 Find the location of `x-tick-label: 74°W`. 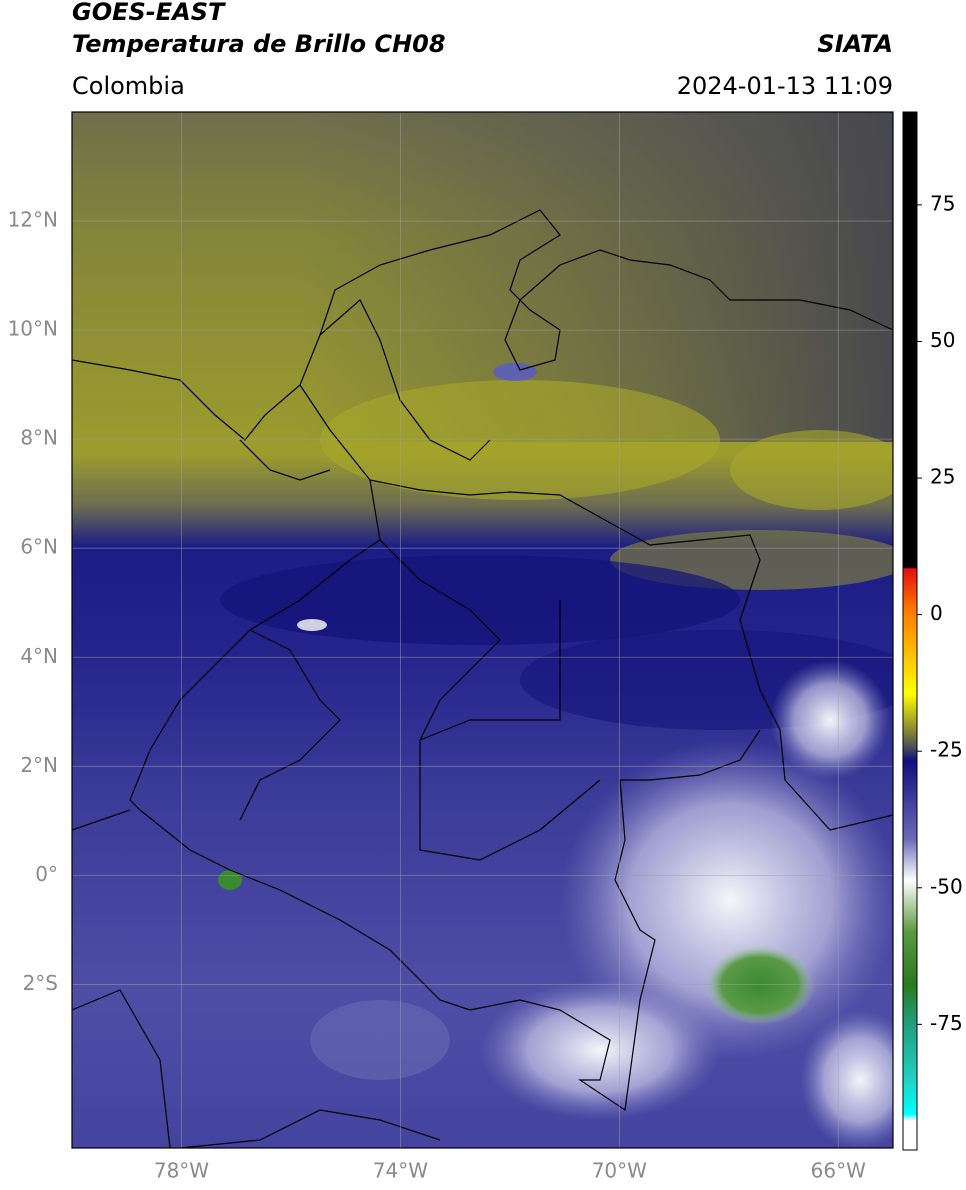

x-tick-label: 74°W is located at coordinates (400, 1171).